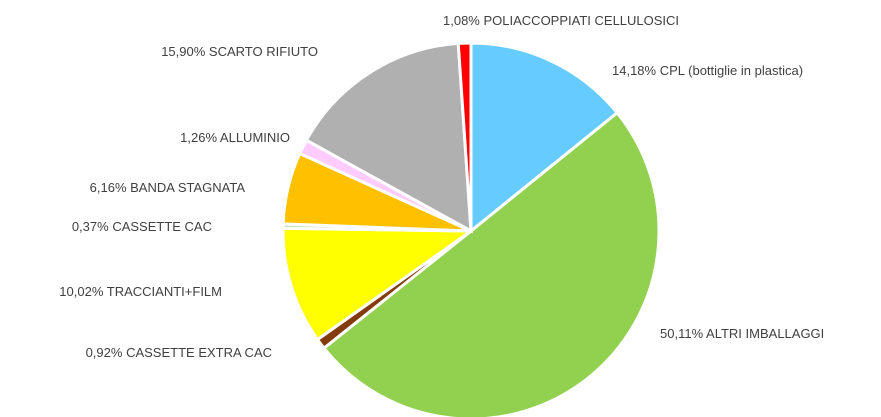  I want to click on slice-label: 50,11% ALTRI IMBALLAGGI, so click(742, 333).